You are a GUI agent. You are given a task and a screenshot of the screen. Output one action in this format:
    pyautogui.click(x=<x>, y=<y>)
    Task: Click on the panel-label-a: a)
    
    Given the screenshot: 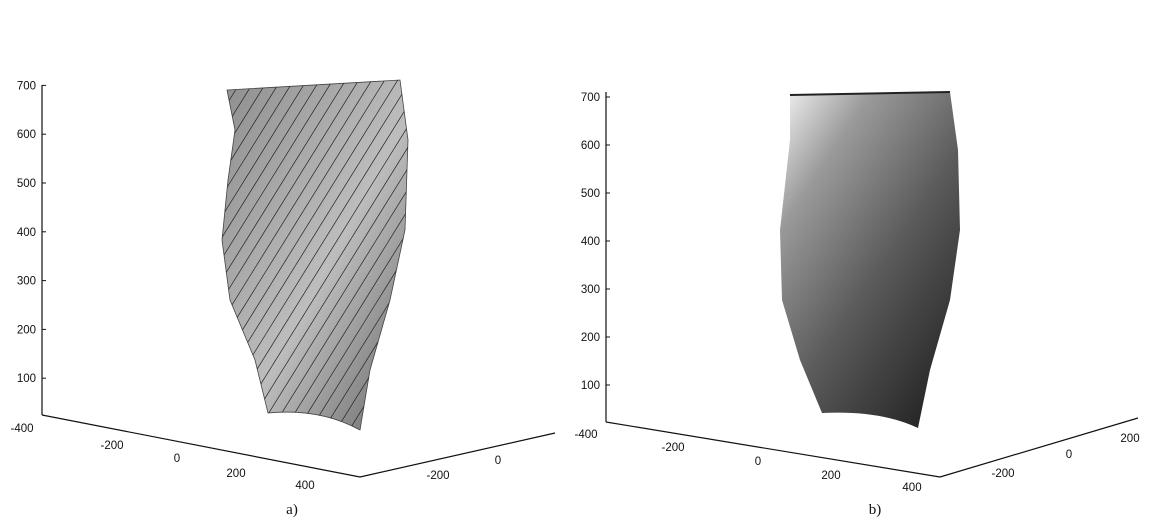 What is the action you would take?
    pyautogui.click(x=292, y=510)
    